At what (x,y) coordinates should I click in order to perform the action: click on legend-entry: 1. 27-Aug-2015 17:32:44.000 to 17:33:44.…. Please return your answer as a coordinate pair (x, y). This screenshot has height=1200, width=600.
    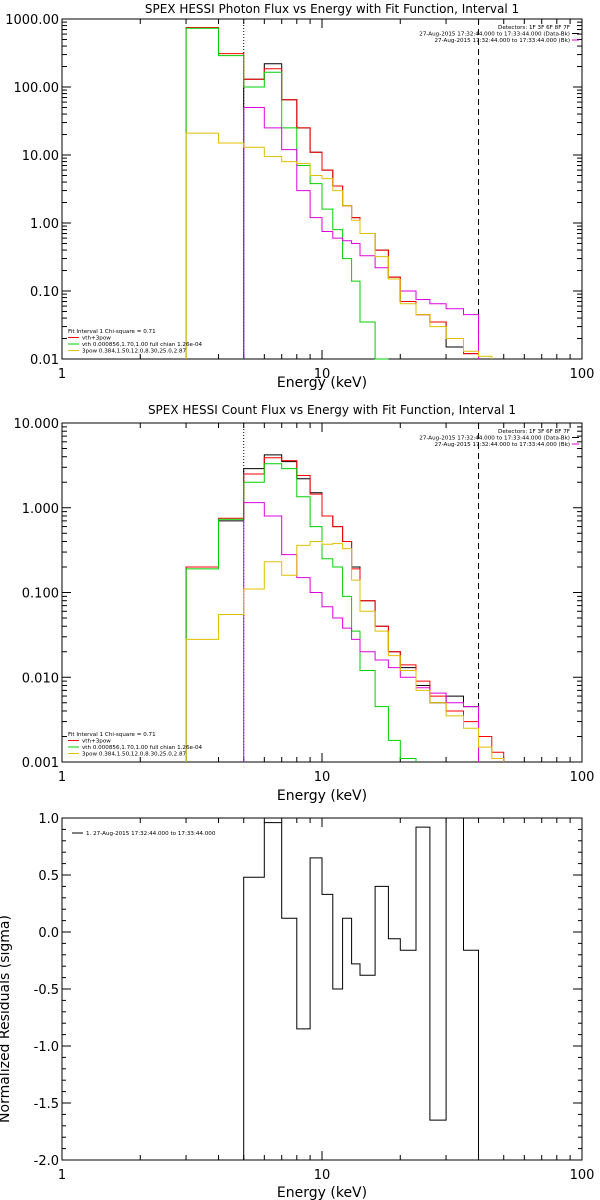
    Looking at the image, I should click on (151, 834).